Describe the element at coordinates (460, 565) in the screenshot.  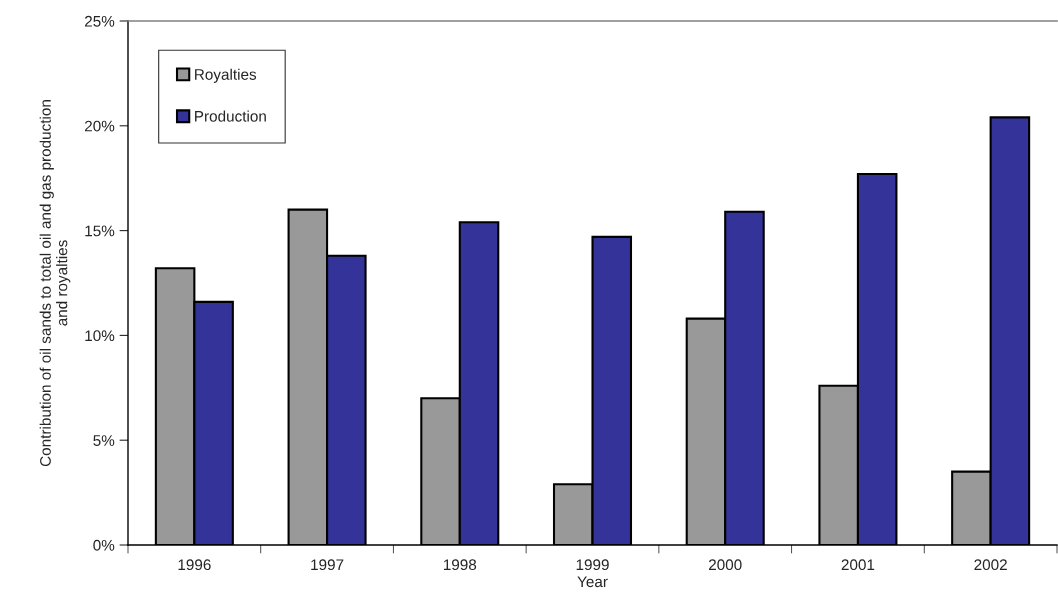
I see `x-tick-label: 1998` at that location.